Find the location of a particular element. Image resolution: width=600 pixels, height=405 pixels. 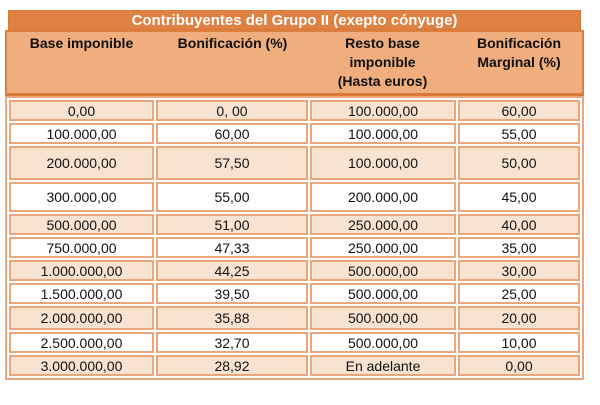

column-header-line: (Hasta euros) is located at coordinates (382, 81).